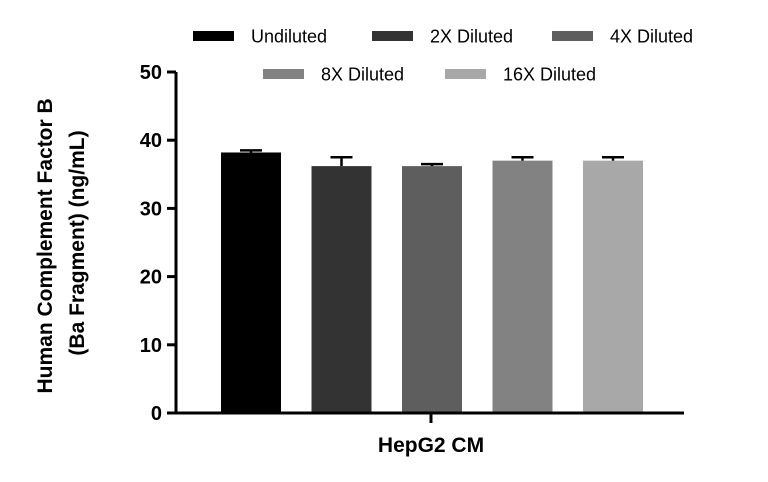 The image size is (768, 482). What do you see at coordinates (471, 37) in the screenshot?
I see `legend-label: 2X Diluted` at bounding box center [471, 37].